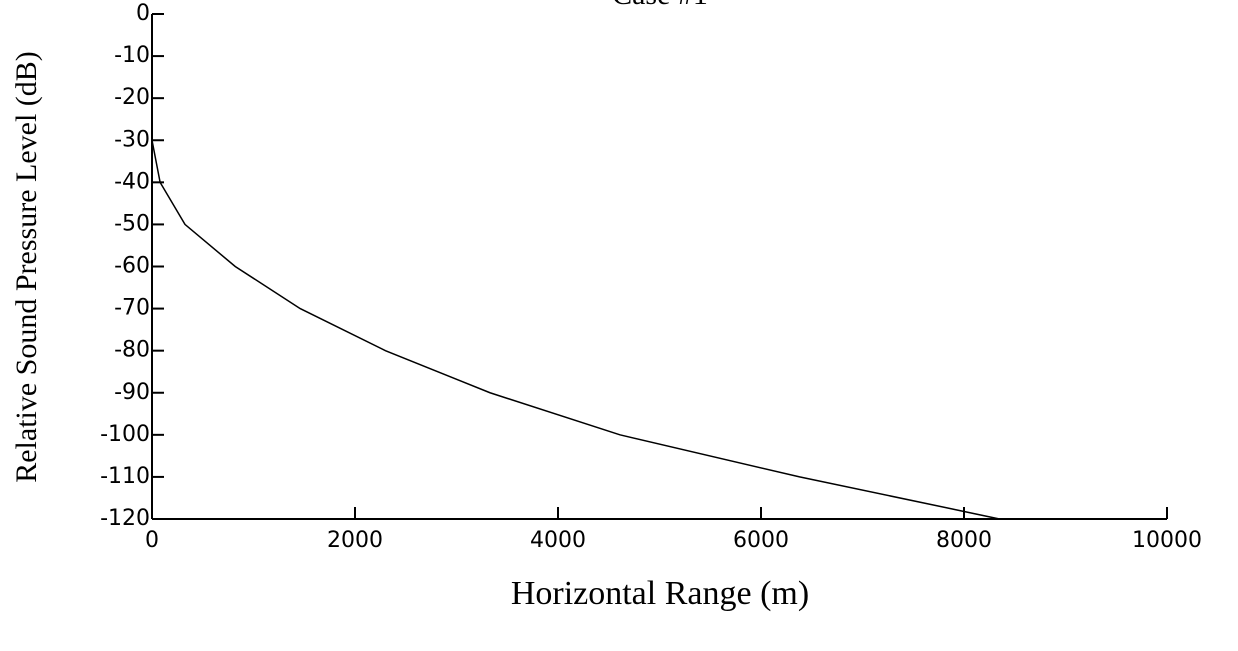  Describe the element at coordinates (26, 267) in the screenshot. I see `y-axis-label: Relative Sound Pressure Level (dB)` at that location.